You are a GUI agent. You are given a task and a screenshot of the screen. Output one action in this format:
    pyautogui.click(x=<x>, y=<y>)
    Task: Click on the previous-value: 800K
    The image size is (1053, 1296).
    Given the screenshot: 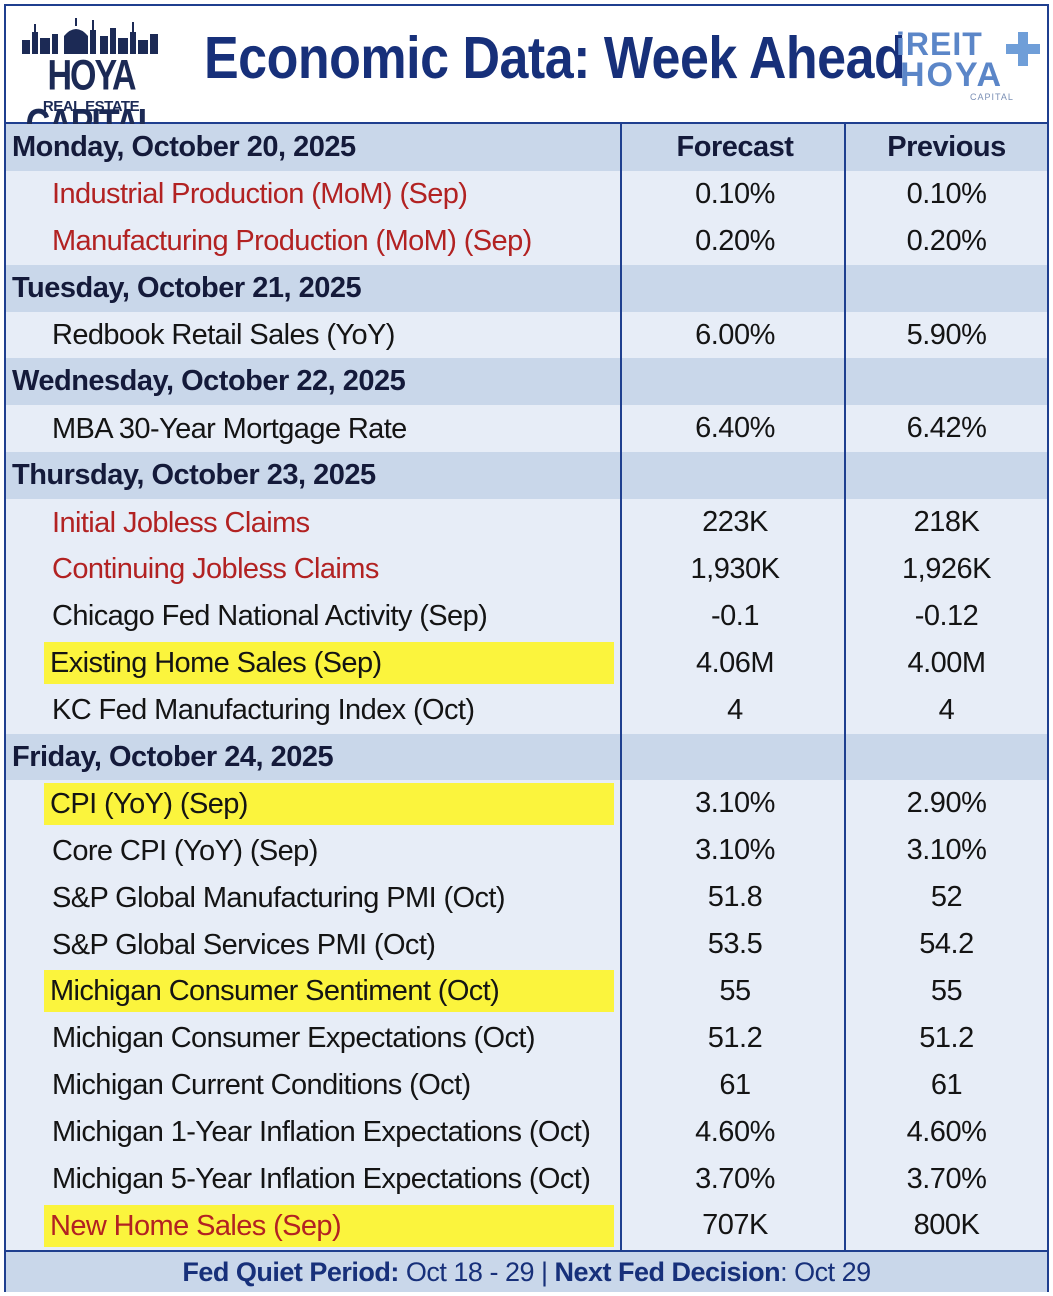 What is the action you would take?
    pyautogui.click(x=946, y=1225)
    